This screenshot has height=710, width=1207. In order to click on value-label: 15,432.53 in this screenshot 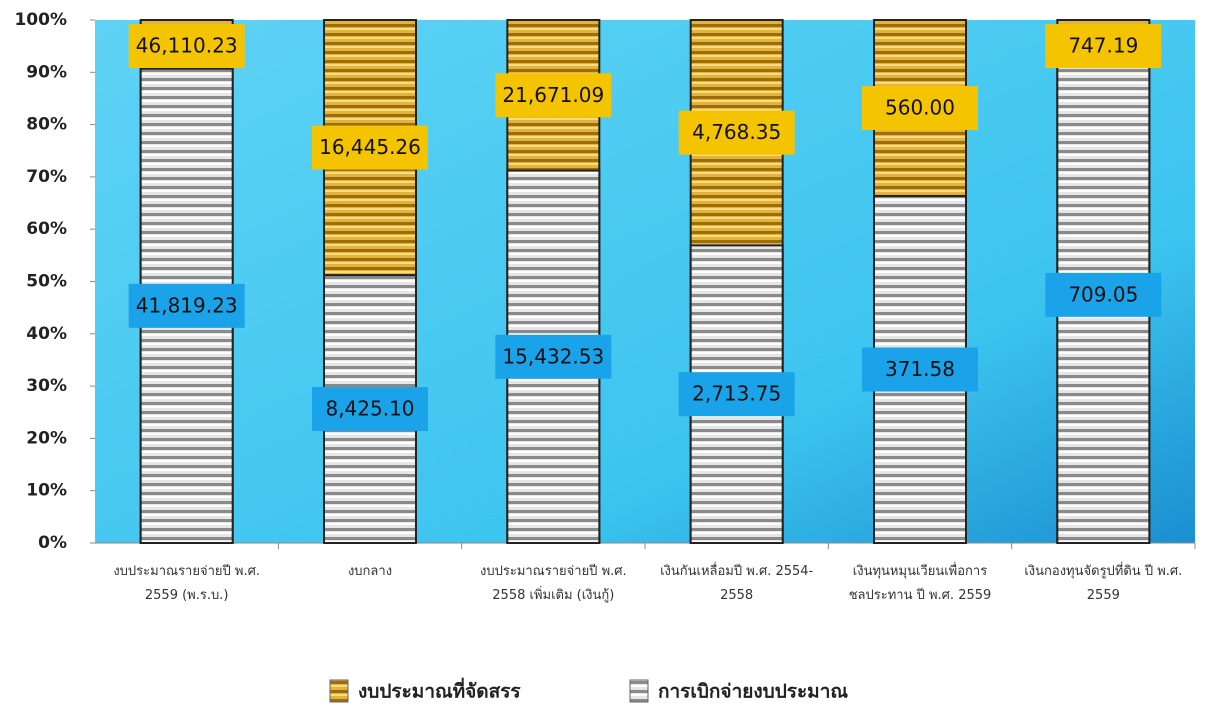, I will do `click(553, 356)`.